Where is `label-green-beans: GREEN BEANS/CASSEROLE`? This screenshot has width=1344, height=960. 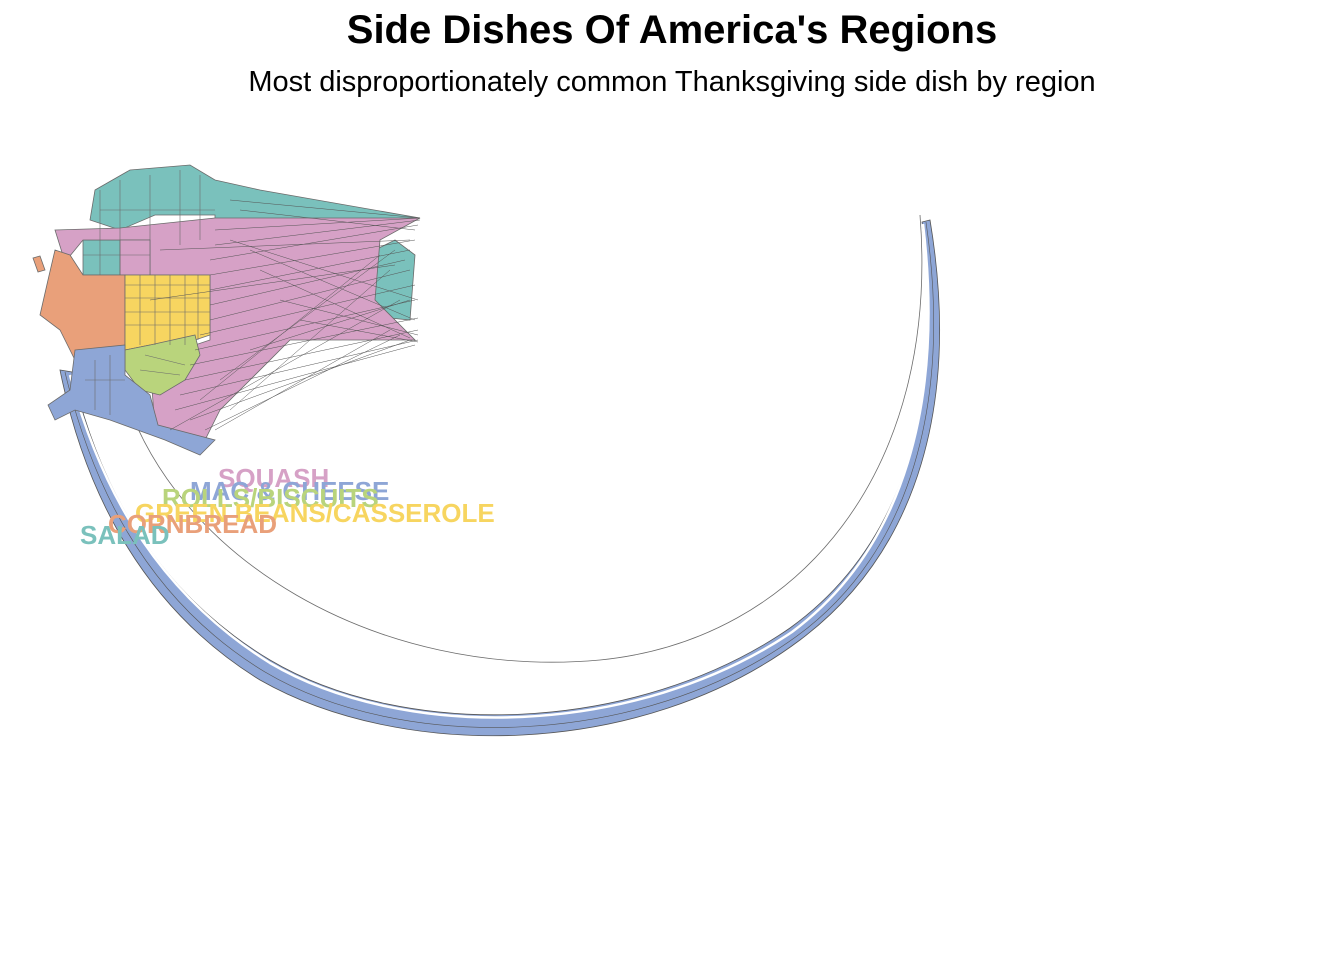 label-green-beans: GREEN BEANS/CASSEROLE is located at coordinates (315, 513).